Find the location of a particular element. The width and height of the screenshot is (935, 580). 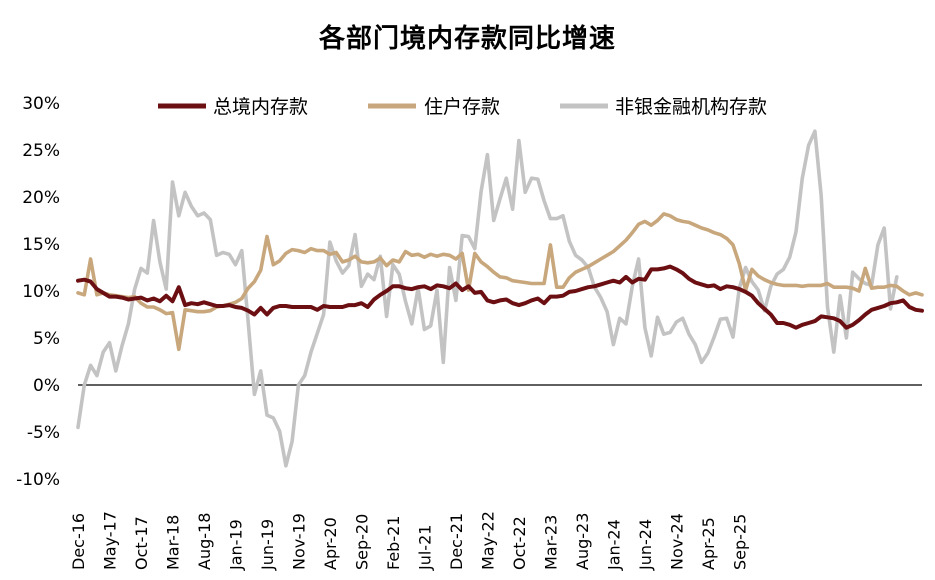

legend-label: 非银金融机构存款 is located at coordinates (691, 107).